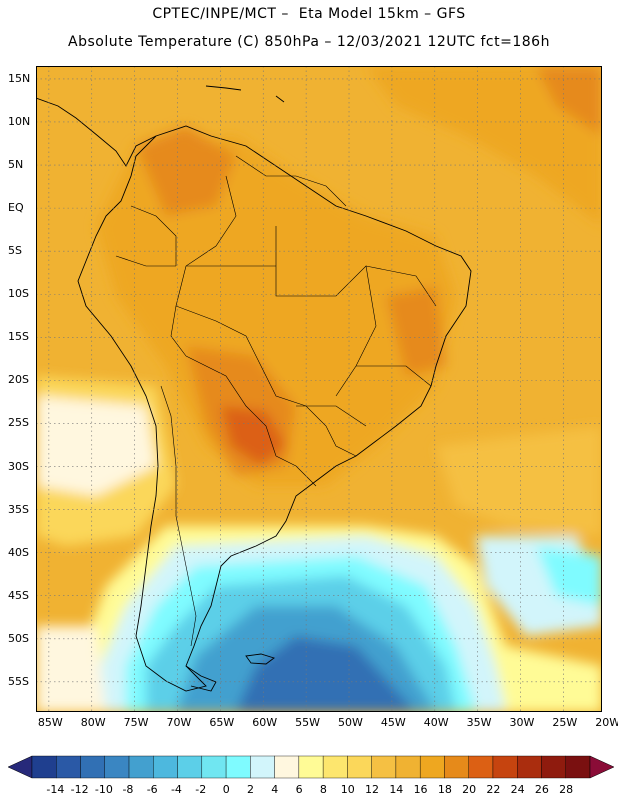  I want to click on colorbar-tick-label: 28, so click(566, 789).